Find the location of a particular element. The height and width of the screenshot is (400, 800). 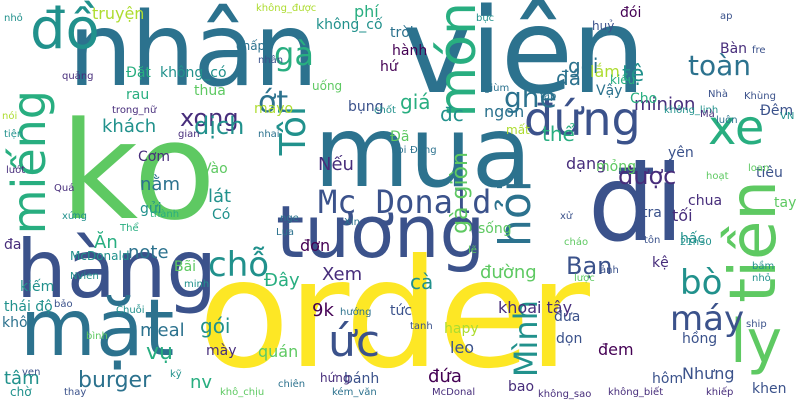

cloud-word: kém_văn is located at coordinates (354, 392).